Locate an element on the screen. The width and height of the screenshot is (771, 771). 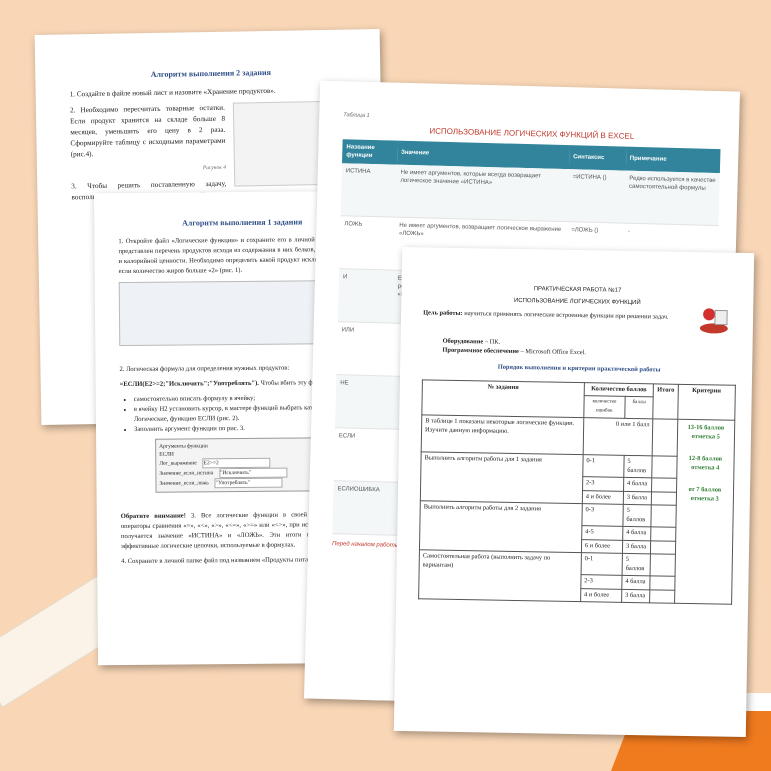
table-cell: И is located at coordinates (366, 296).